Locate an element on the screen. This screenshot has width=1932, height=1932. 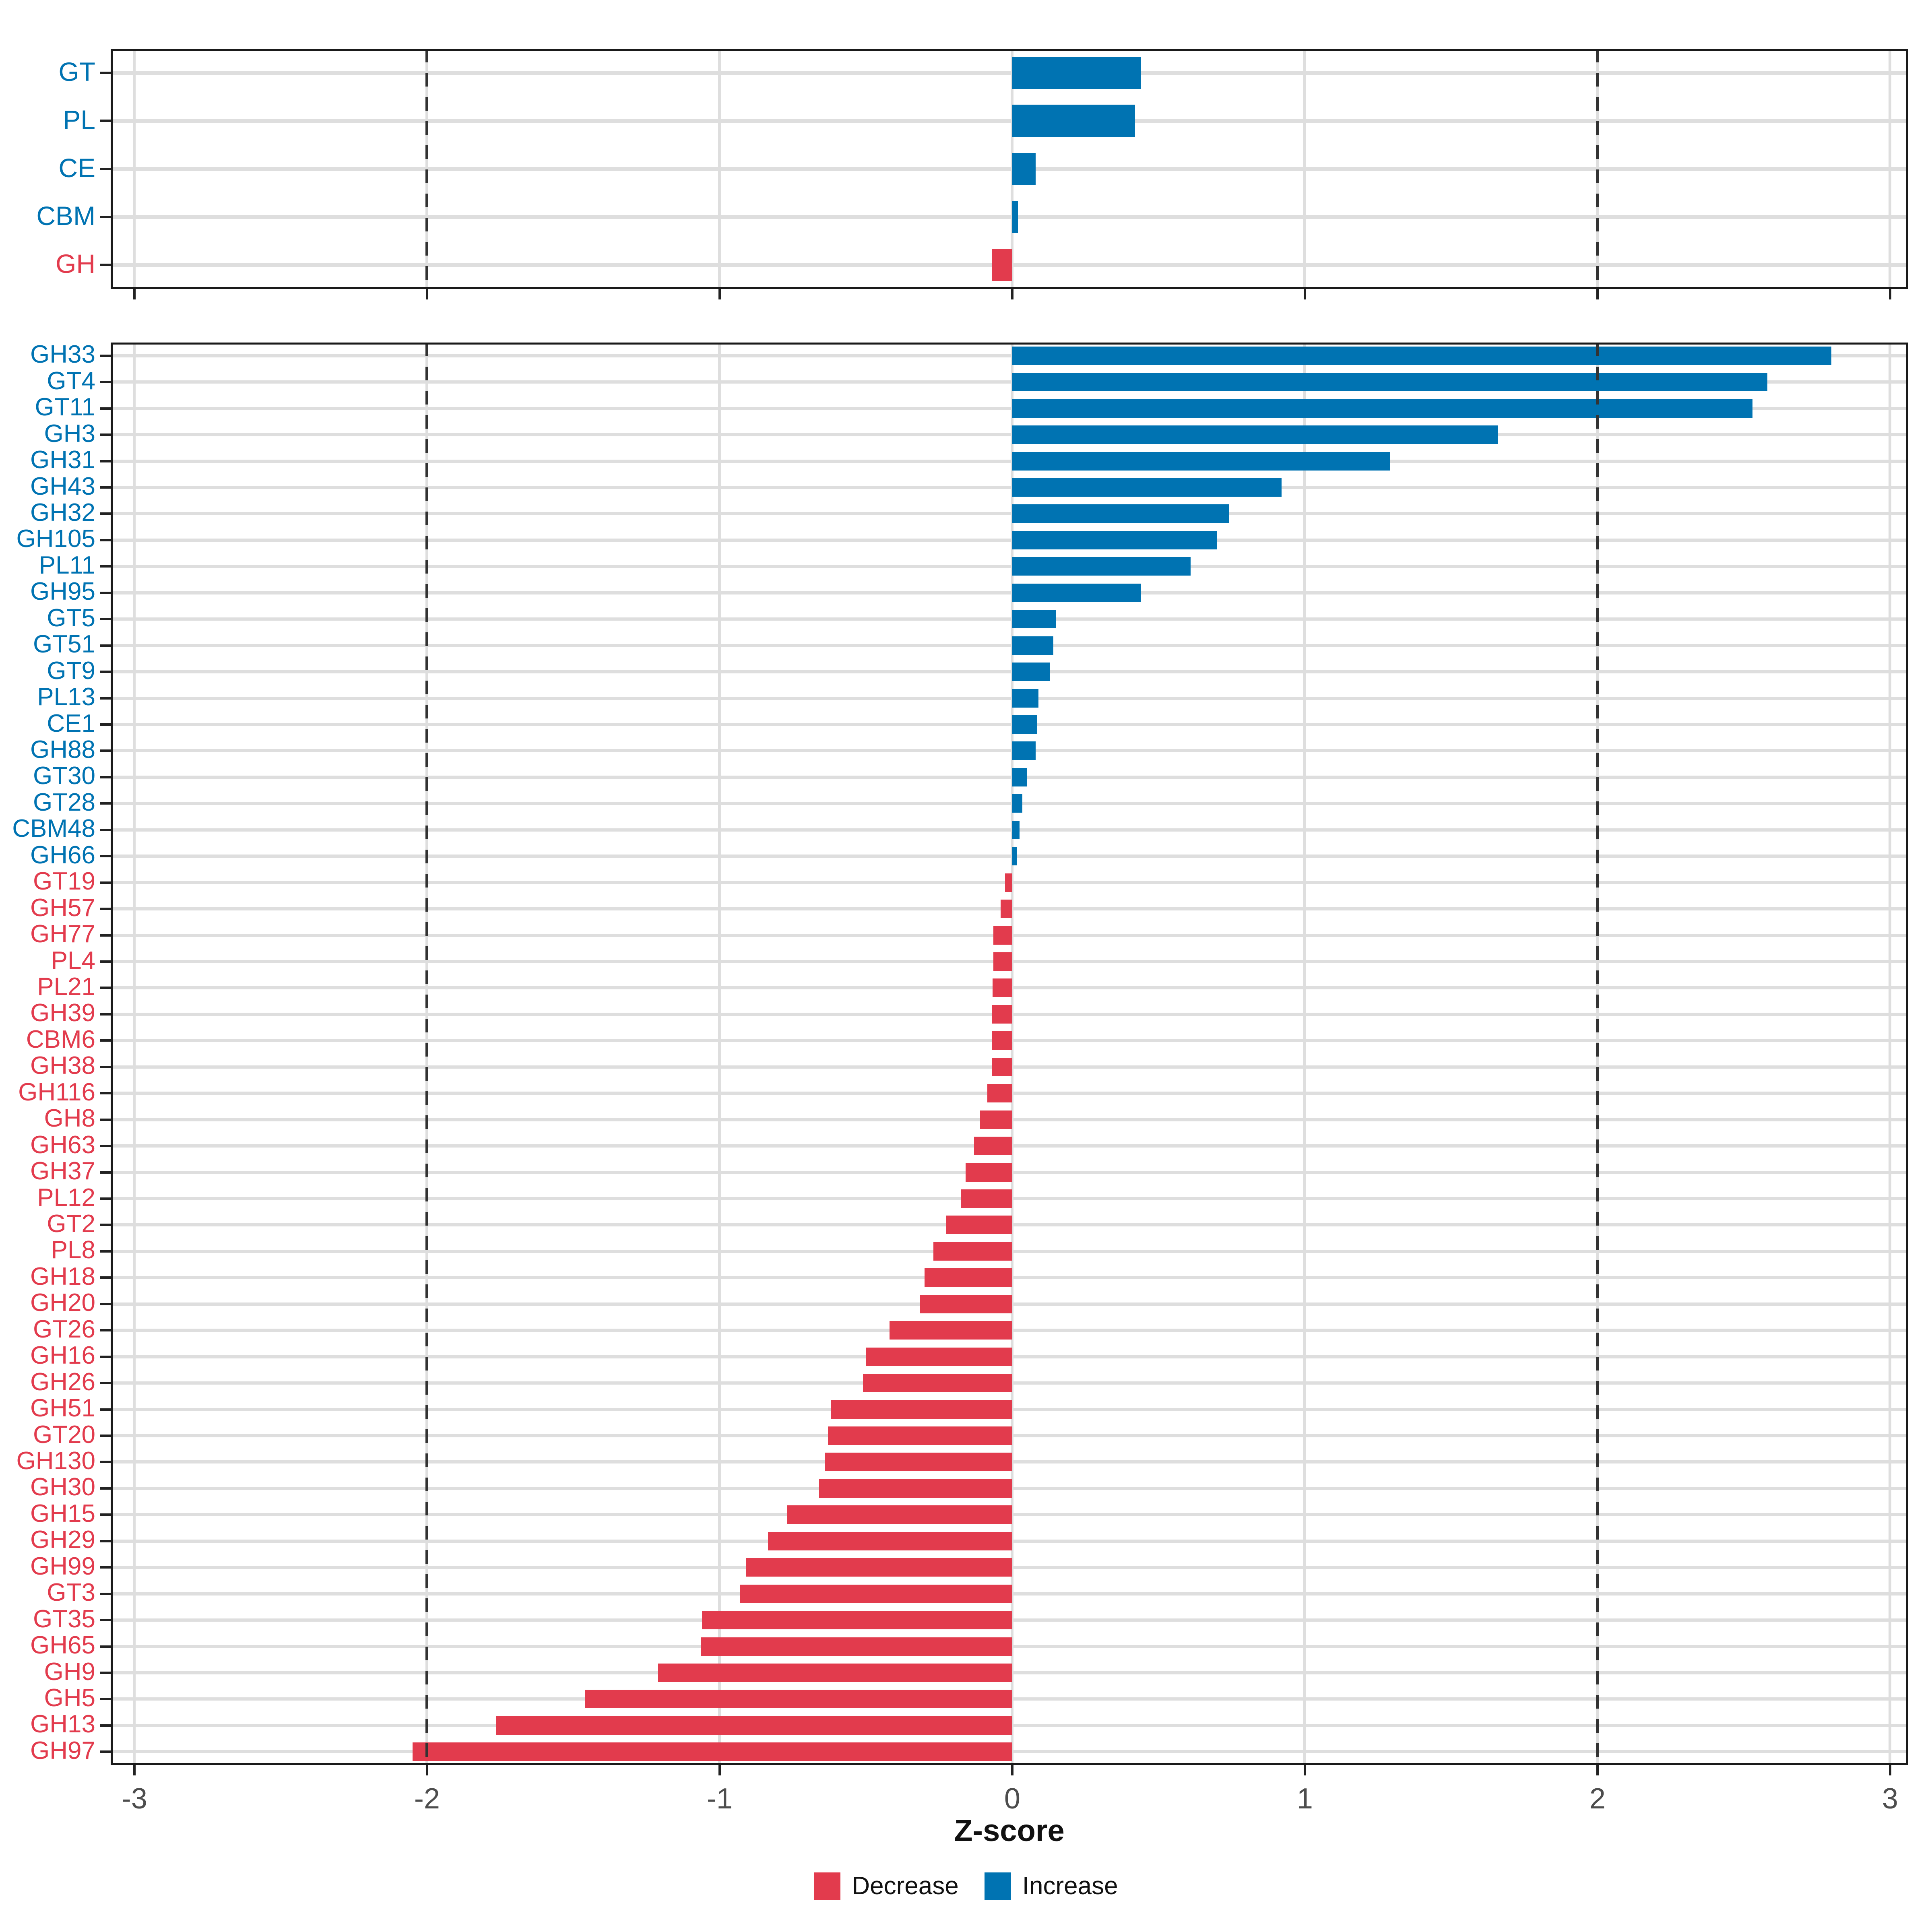
bar-GH26 is located at coordinates (937, 1383).